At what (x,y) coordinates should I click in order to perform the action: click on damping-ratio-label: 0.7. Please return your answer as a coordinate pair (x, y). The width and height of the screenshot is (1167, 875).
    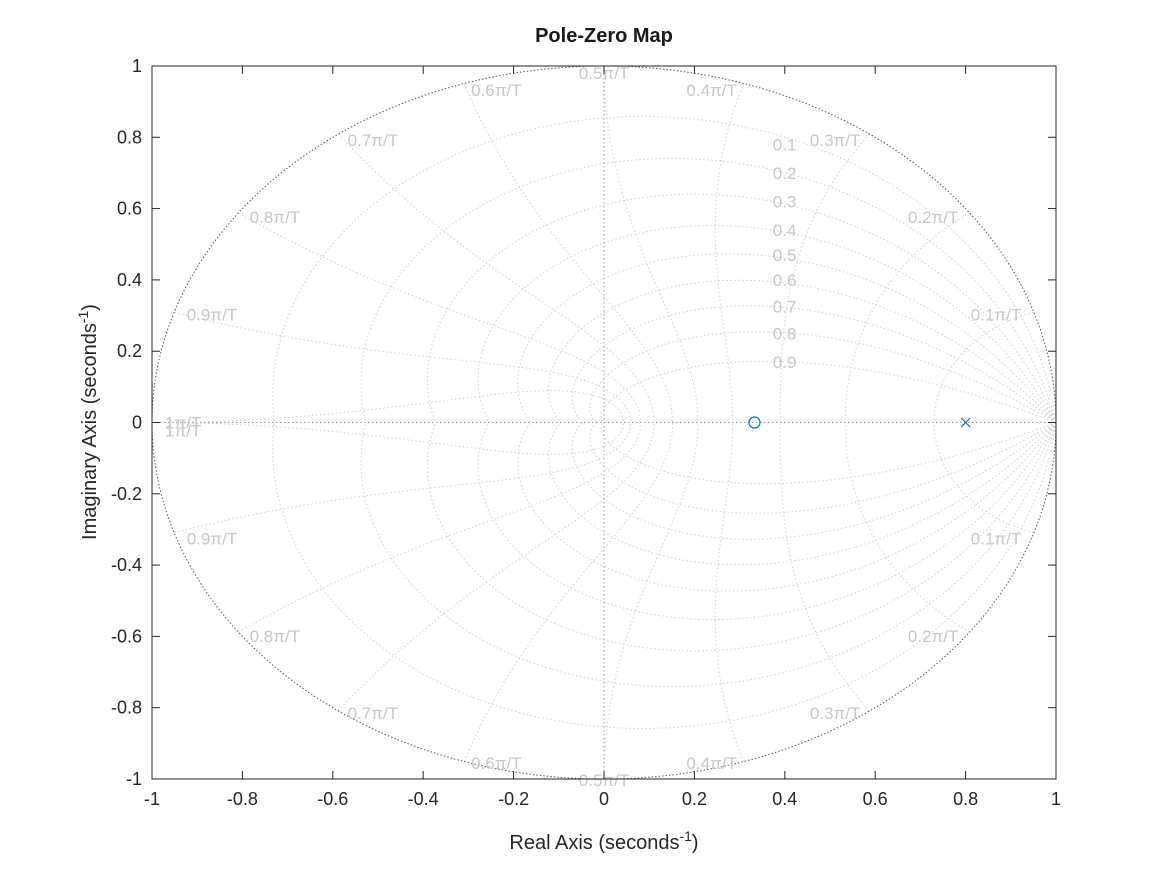
    Looking at the image, I should click on (785, 307).